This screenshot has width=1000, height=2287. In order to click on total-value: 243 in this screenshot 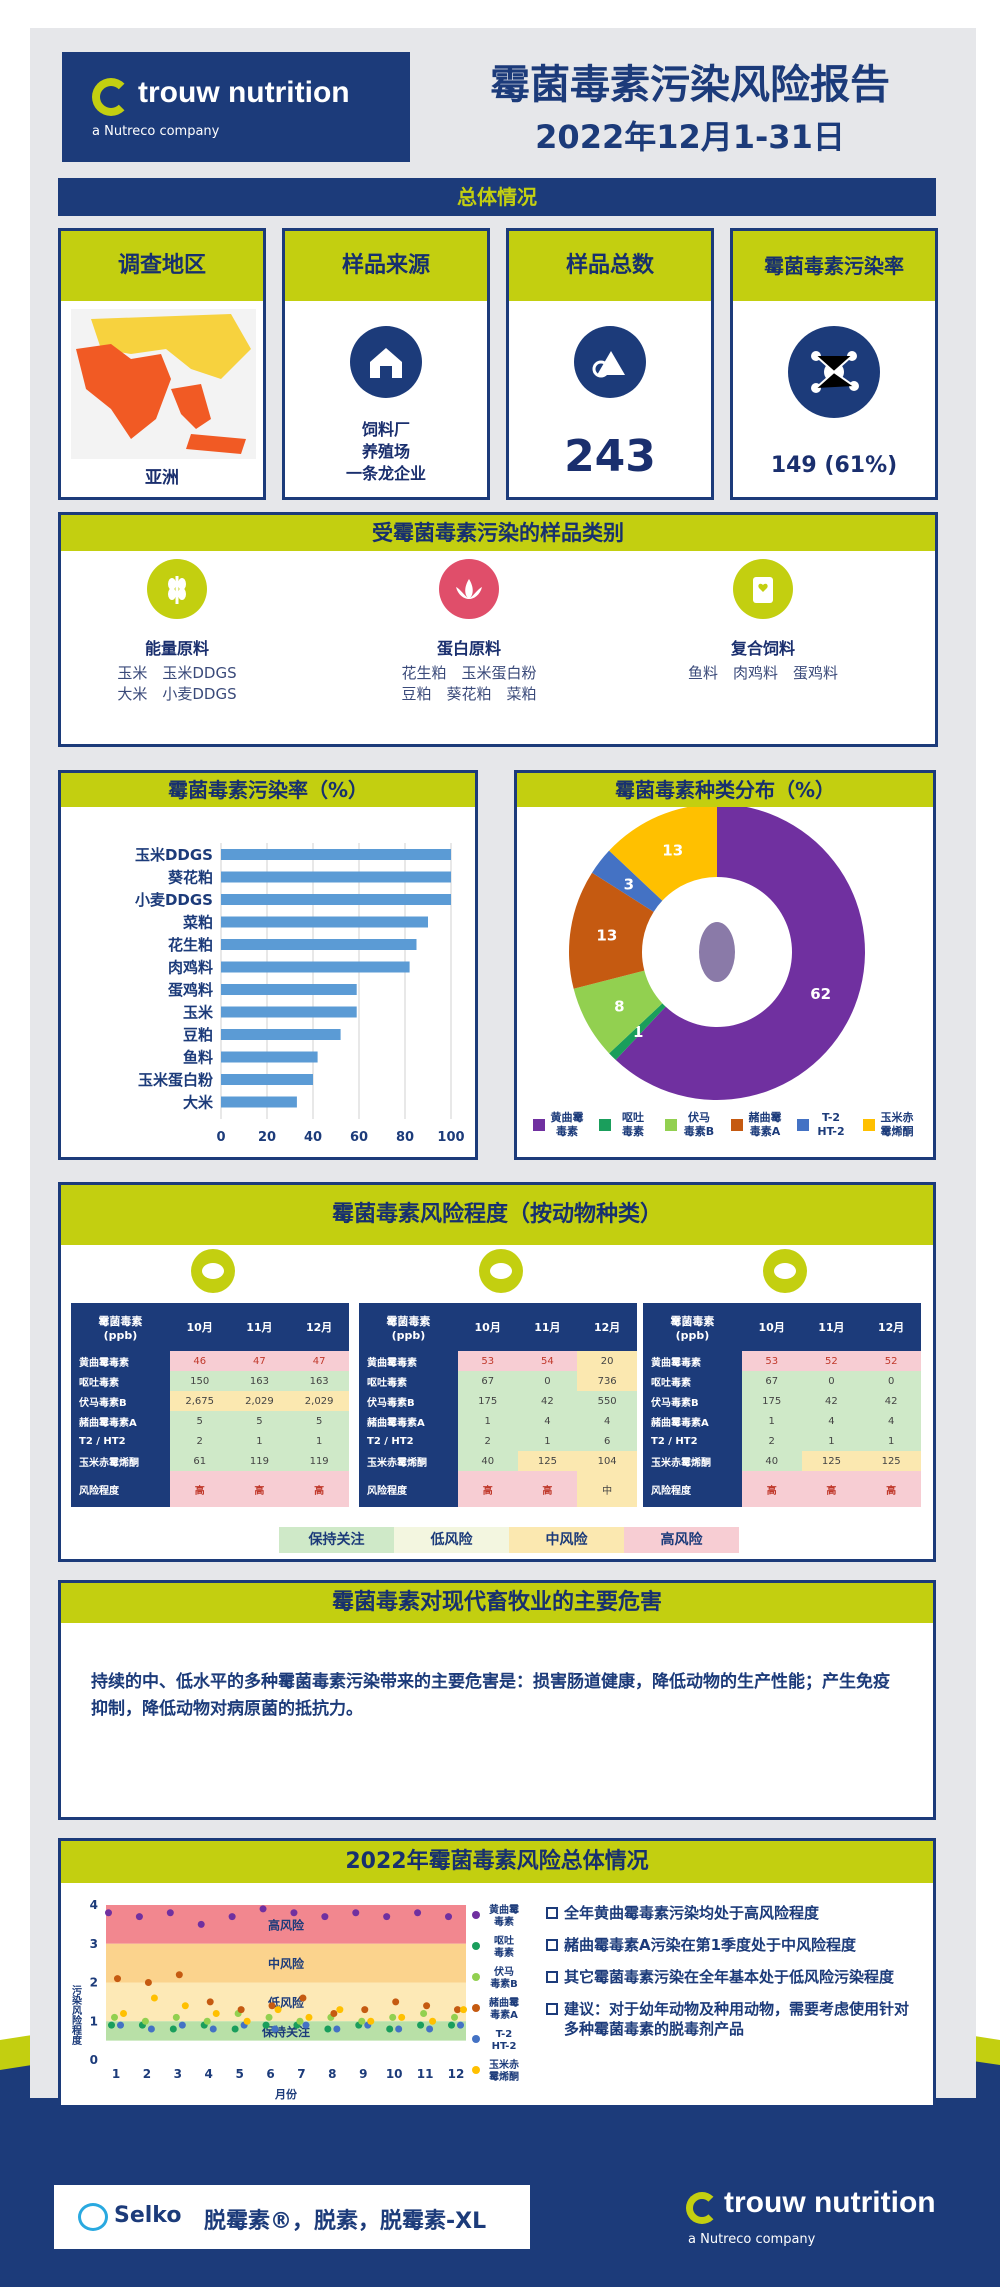, I will do `click(610, 456)`.